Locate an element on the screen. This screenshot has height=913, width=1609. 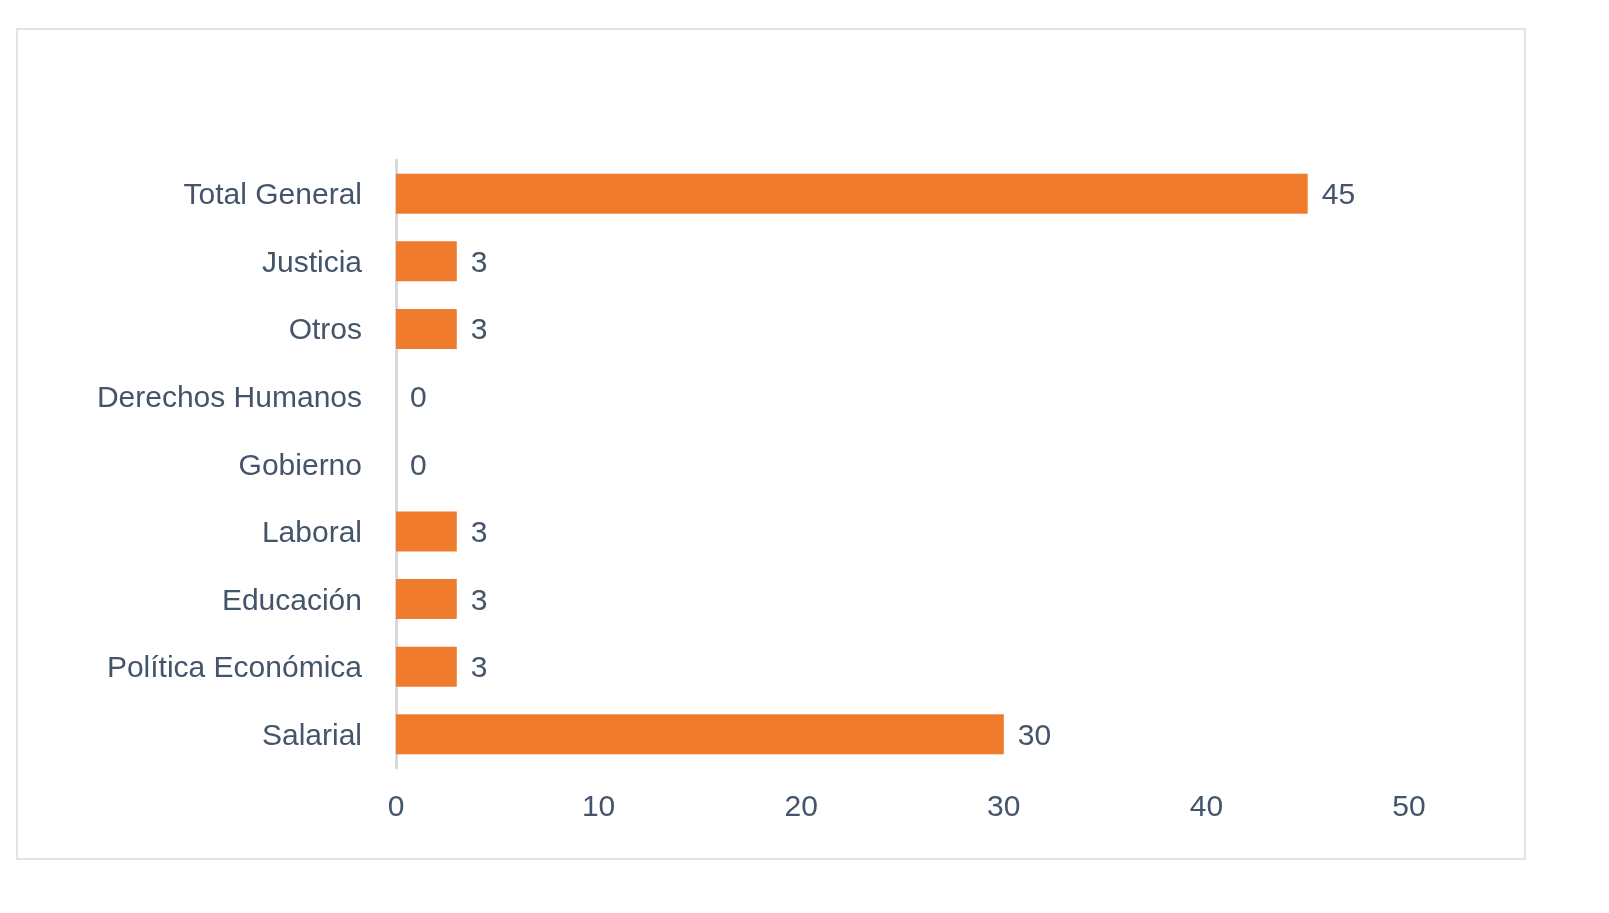
x-tick-label: 20 is located at coordinates (801, 805).